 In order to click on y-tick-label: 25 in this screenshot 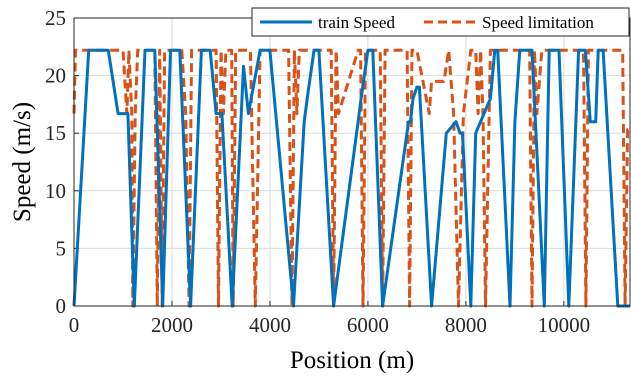, I will do `click(55, 18)`.